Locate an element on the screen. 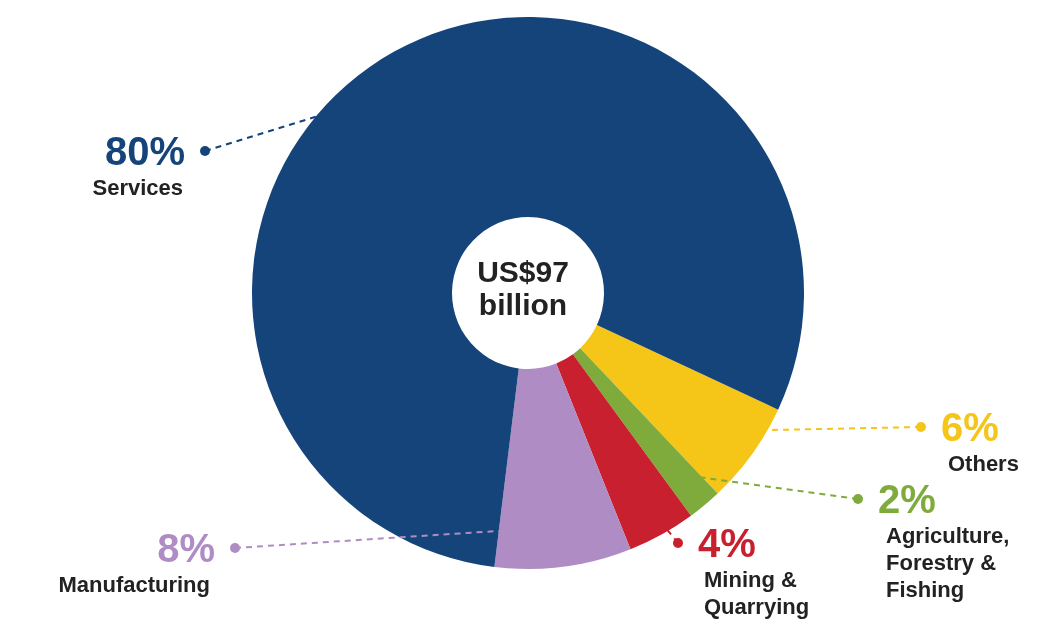 Image resolution: width=1052 pixels, height=640 pixels. data-label: 6% is located at coordinates (970, 427).